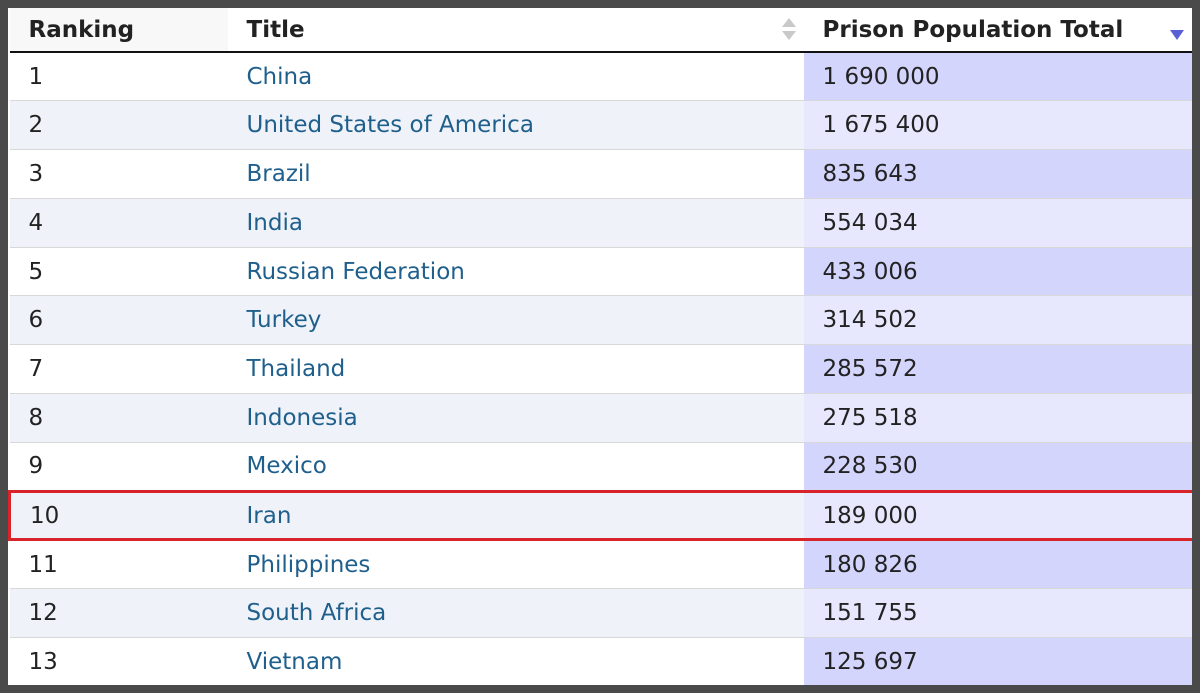  I want to click on population-cell: 151 755, so click(997, 613).